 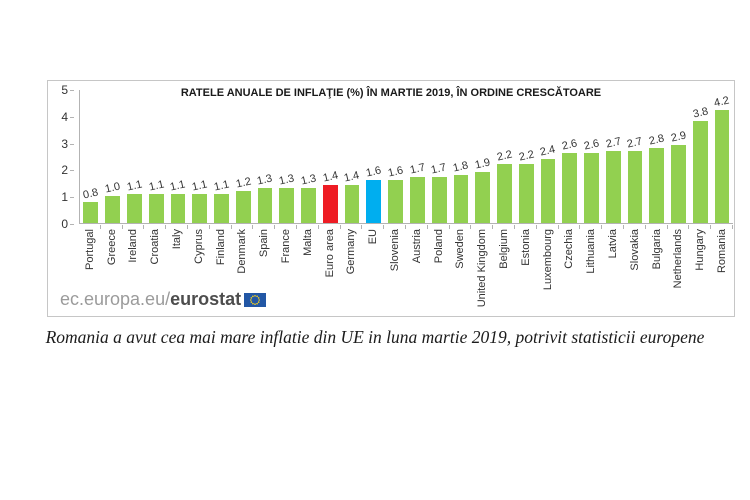 I want to click on x-axis-label: Cyprus, so click(x=198, y=246).